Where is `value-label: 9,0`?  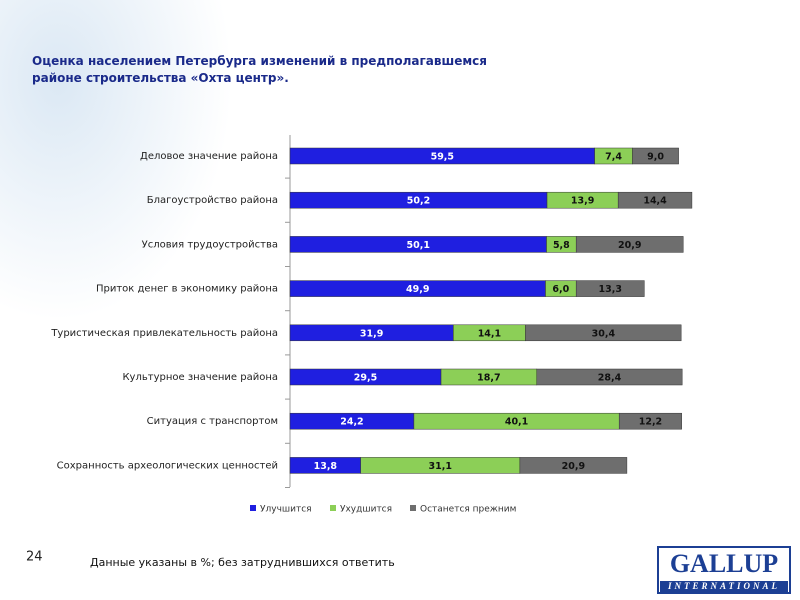
value-label: 9,0 is located at coordinates (655, 157).